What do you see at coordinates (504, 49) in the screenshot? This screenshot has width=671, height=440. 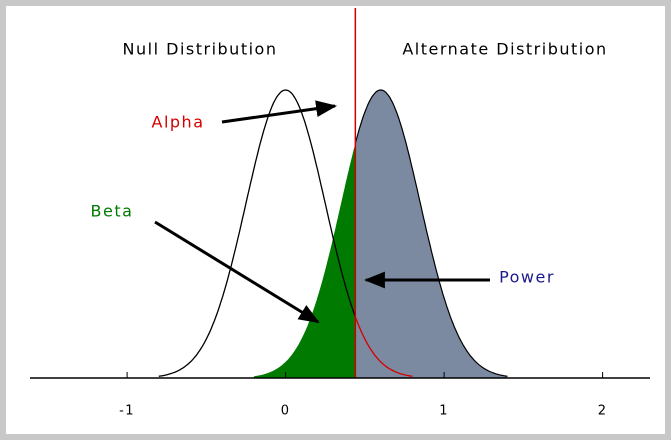 I see `alternate-heading: Alternate Distribution` at bounding box center [504, 49].